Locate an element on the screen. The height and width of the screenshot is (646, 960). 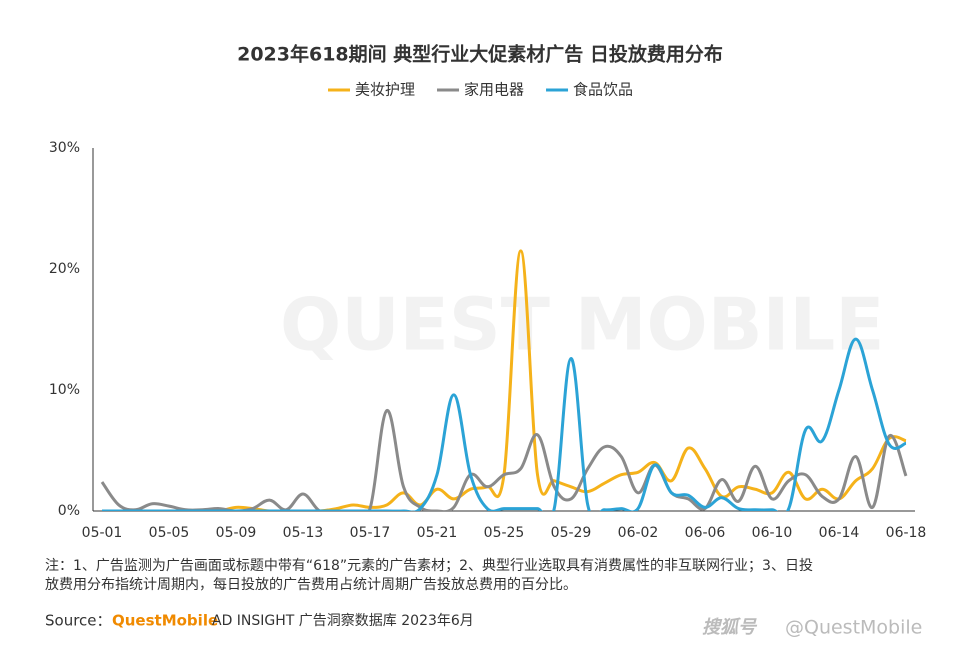
source-label: Source： is located at coordinates (78, 621).